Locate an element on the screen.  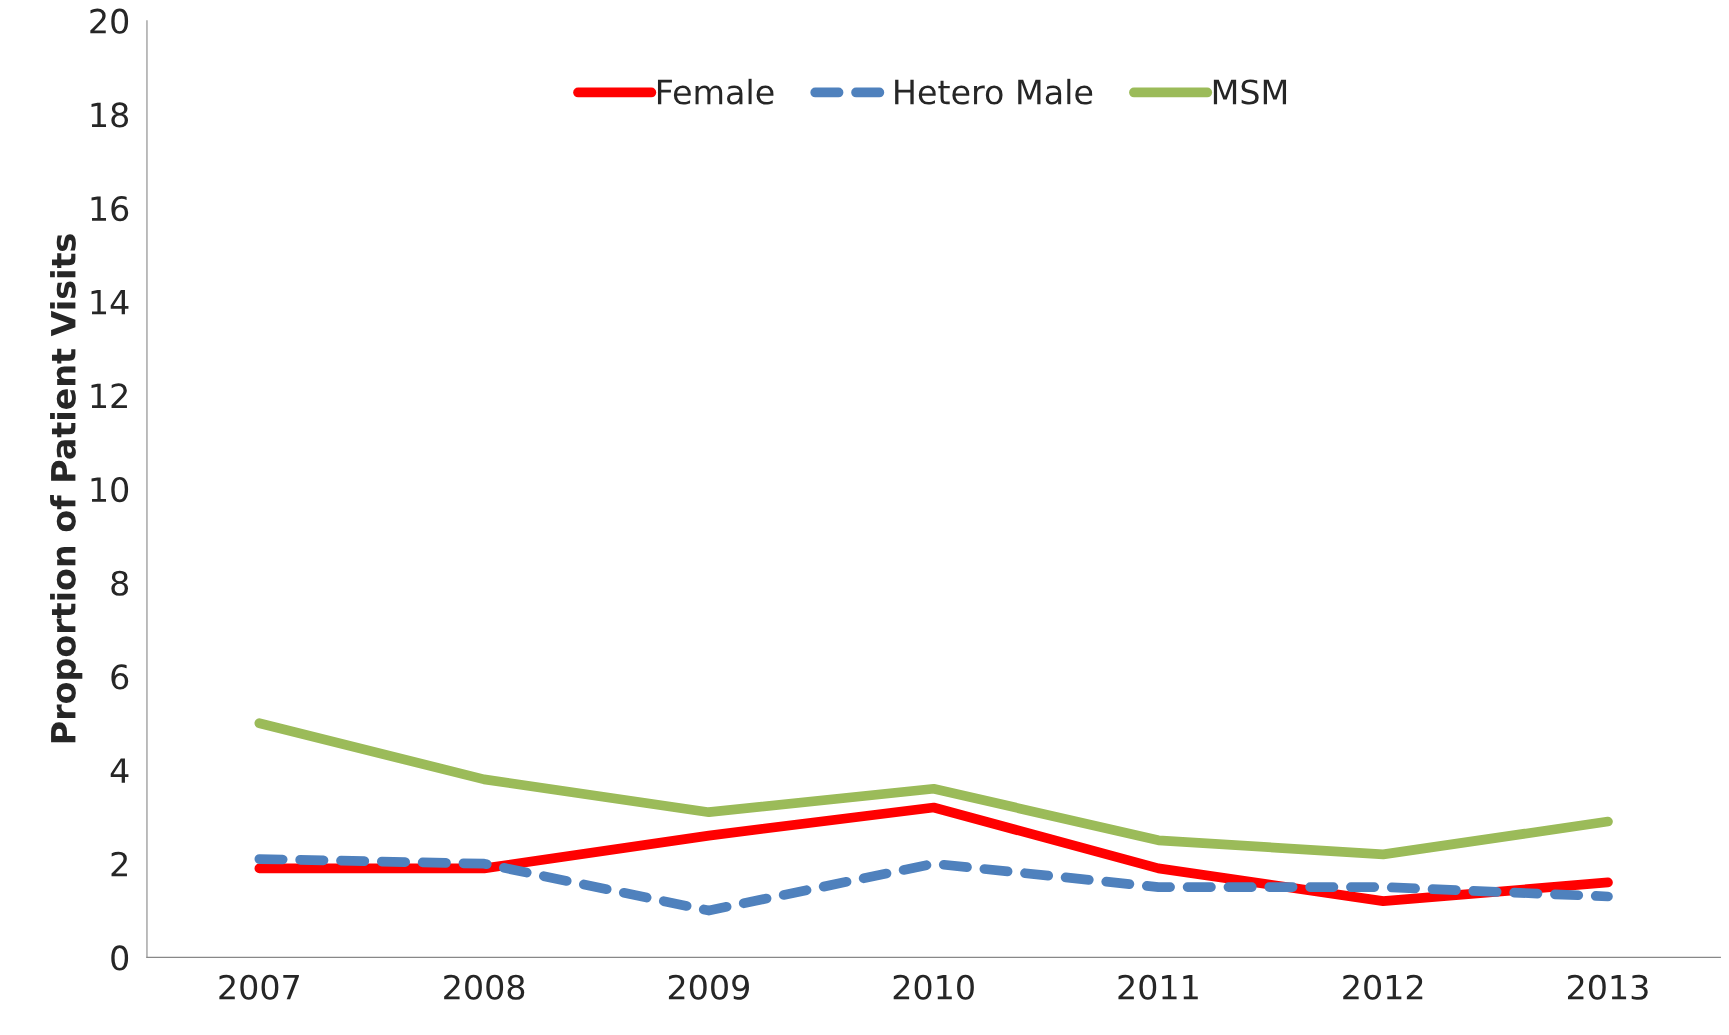
y-axis-title: Proportion of Patient Visits is located at coordinates (66, 488).